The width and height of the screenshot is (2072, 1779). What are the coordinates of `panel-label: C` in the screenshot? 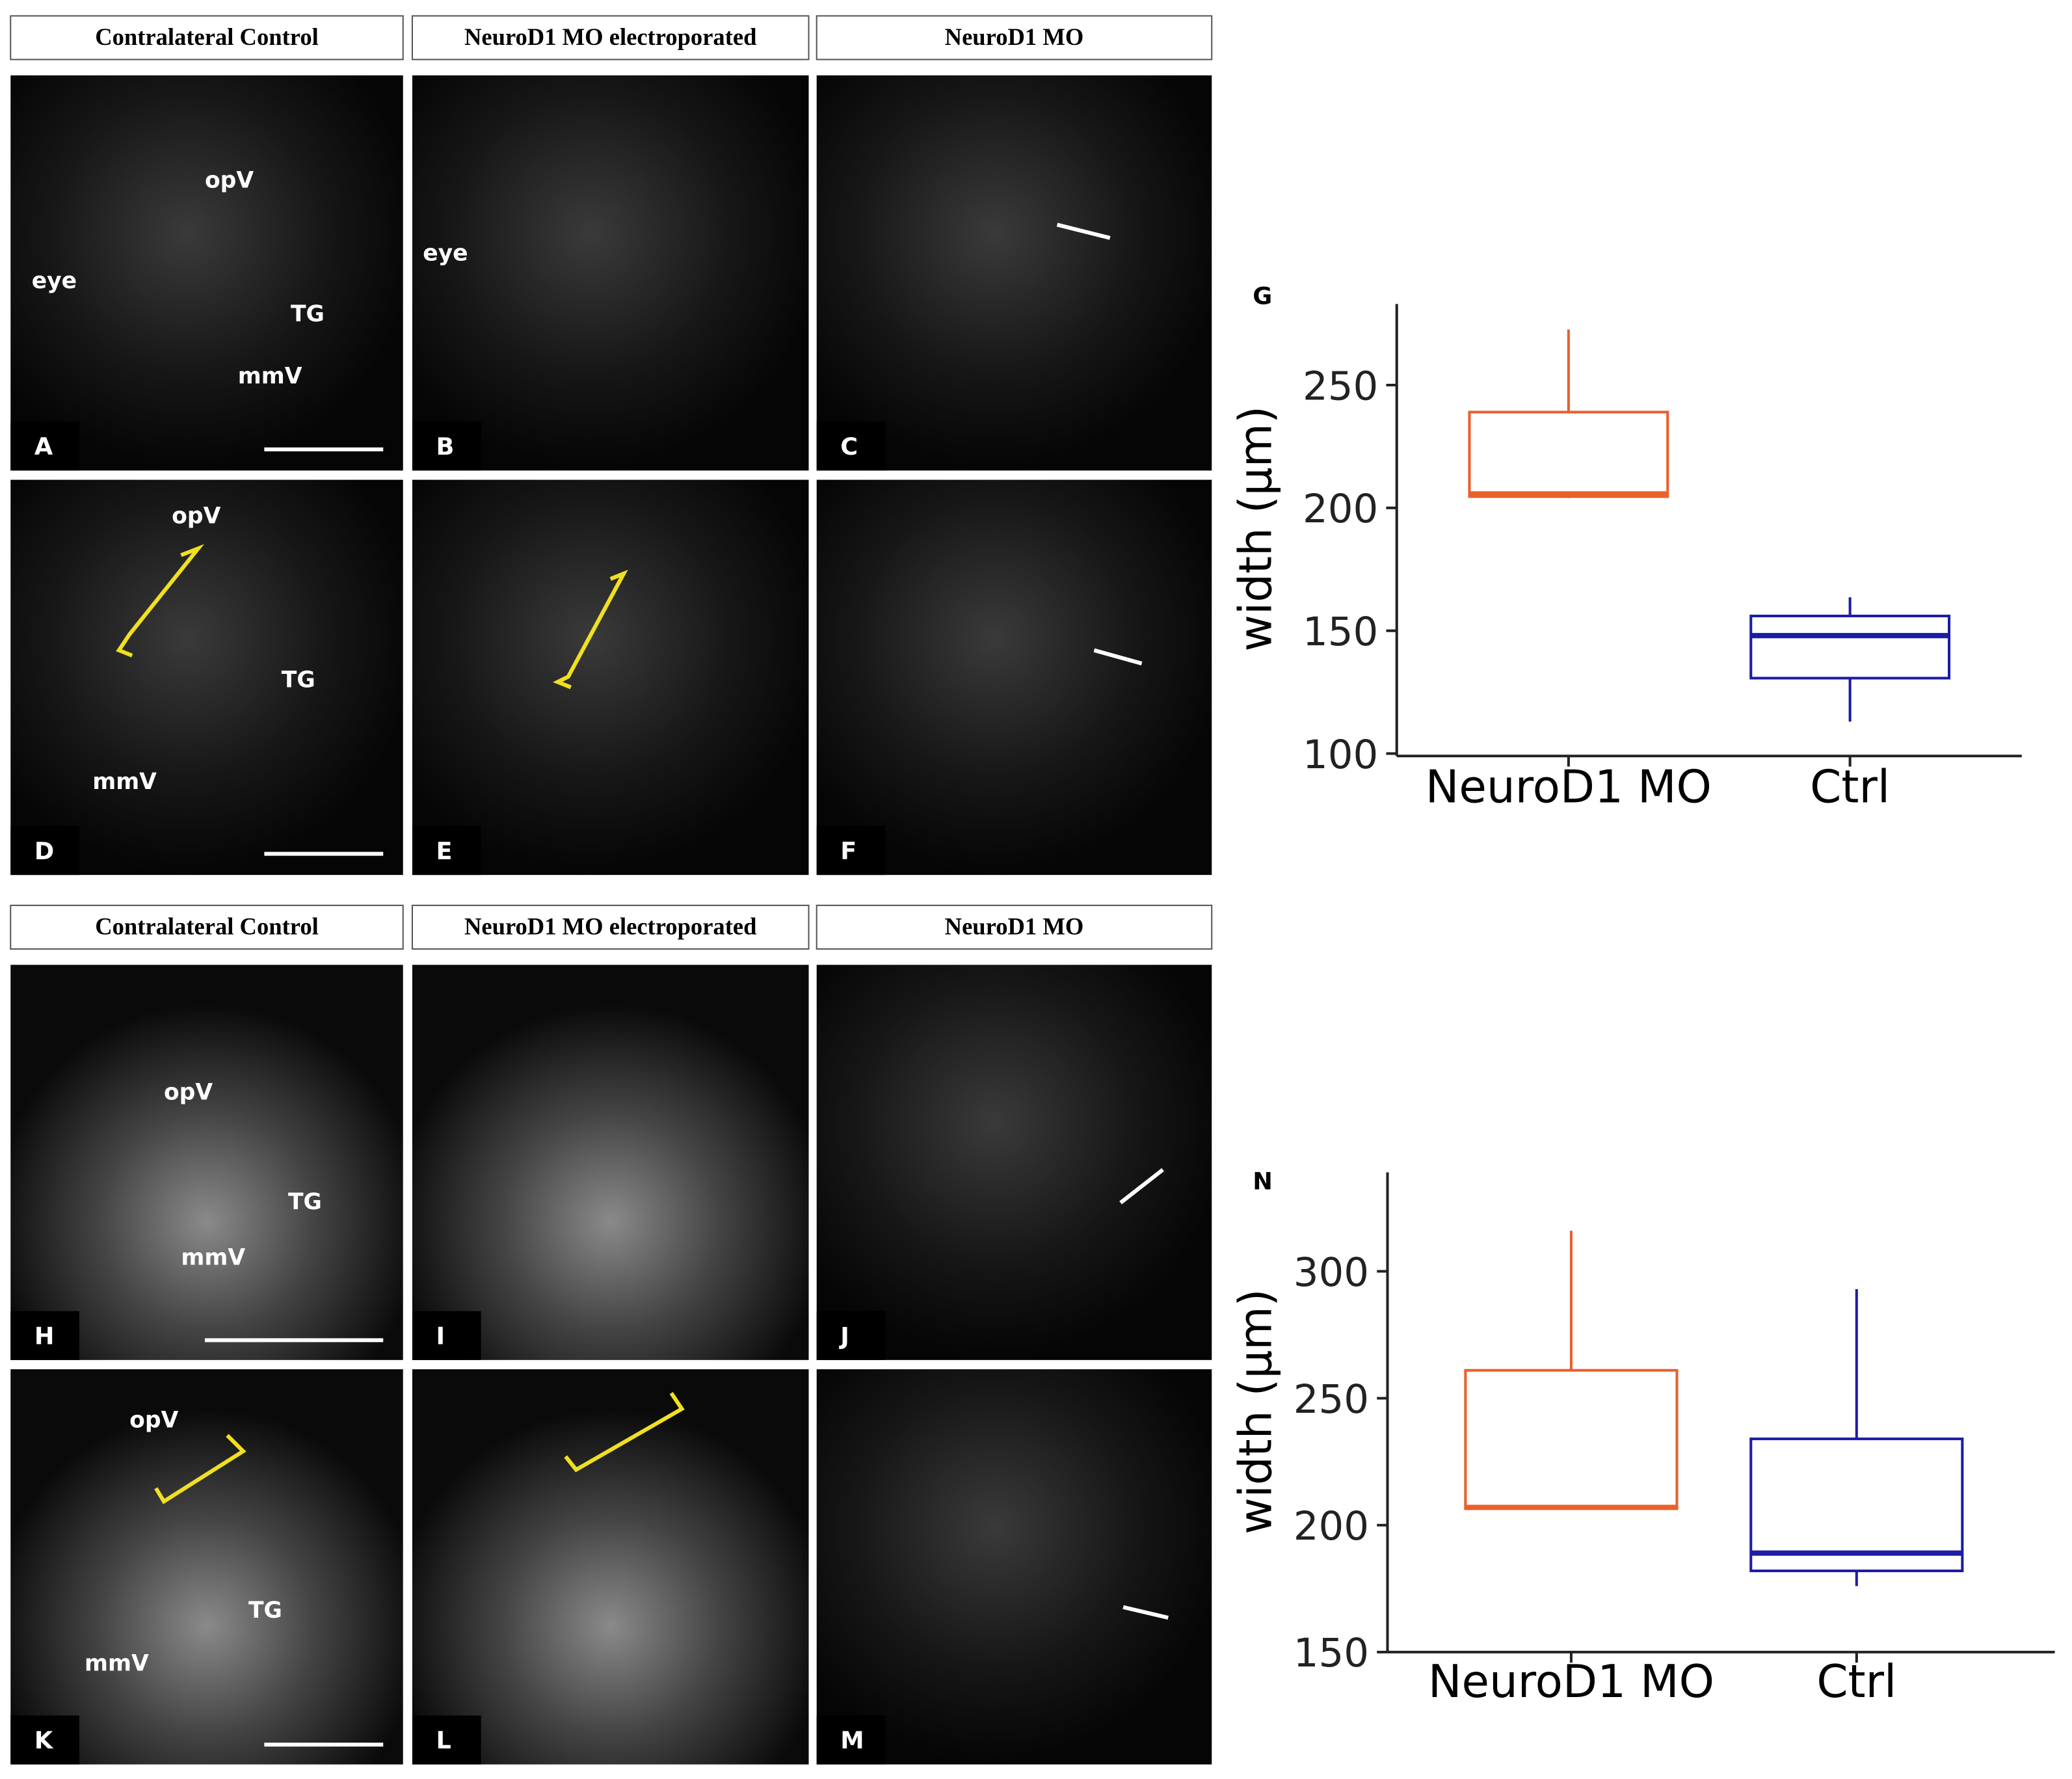 It's located at (849, 447).